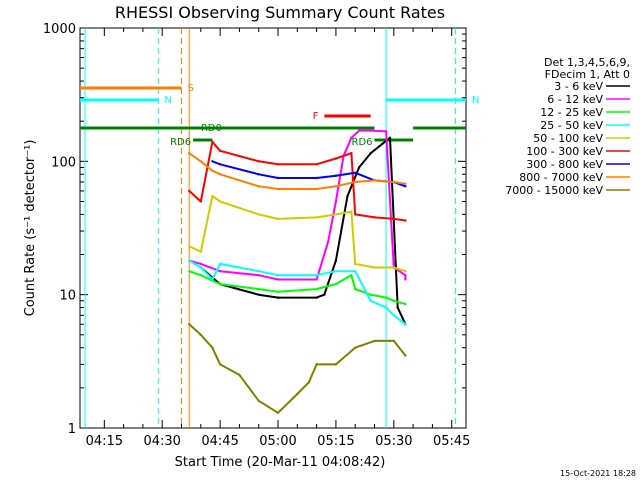  I want to click on legend-entry-label: 3 - 6 keV, so click(578, 86).